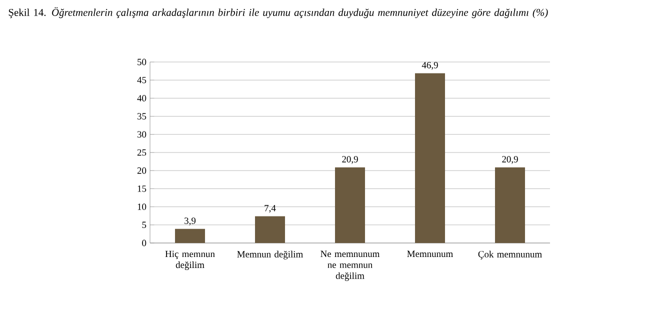  I want to click on x-tick-label: Memnunum, so click(430, 254).